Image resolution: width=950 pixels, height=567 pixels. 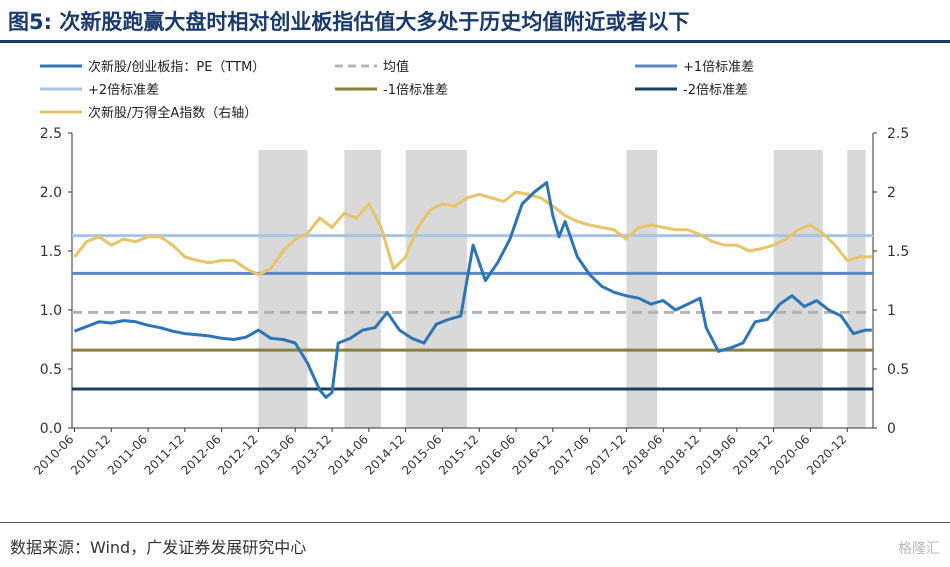 What do you see at coordinates (826, 454) in the screenshot?
I see `x-axis-tick-label: 2020-12` at bounding box center [826, 454].